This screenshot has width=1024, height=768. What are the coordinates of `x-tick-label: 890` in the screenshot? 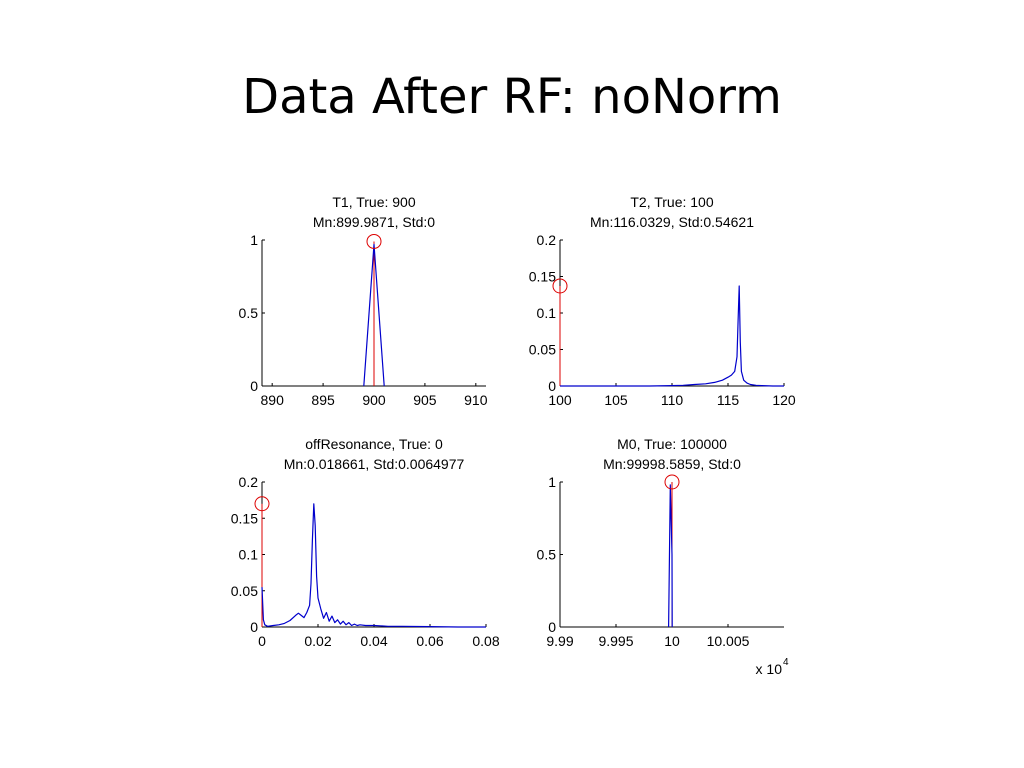 It's located at (273, 400).